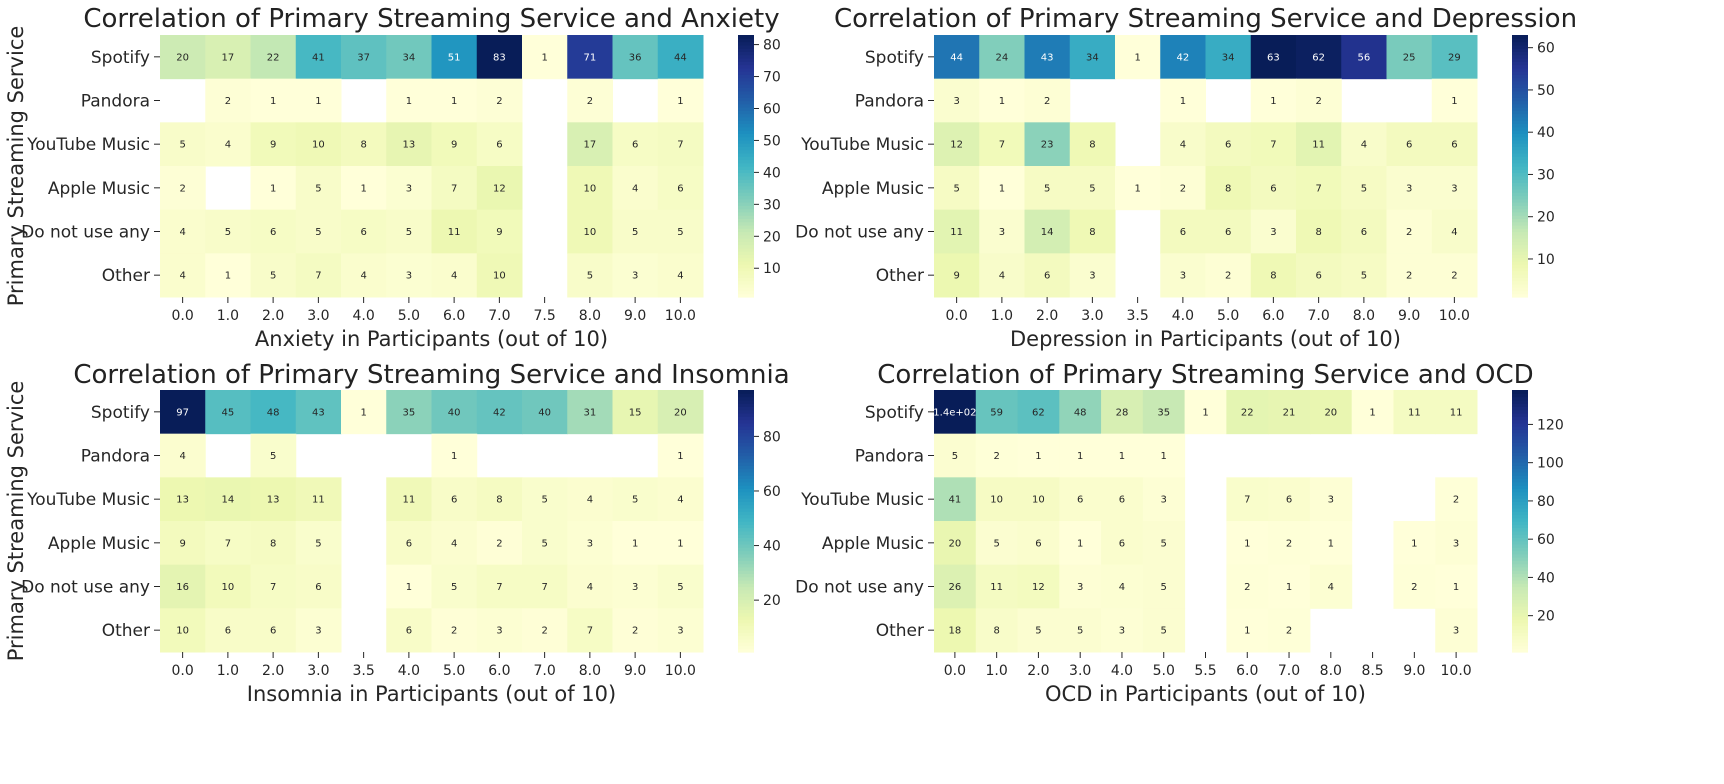 Image resolution: width=1724 pixels, height=784 pixels. Describe the element at coordinates (273, 671) in the screenshot. I see `x-tick-label: 2.0` at that location.